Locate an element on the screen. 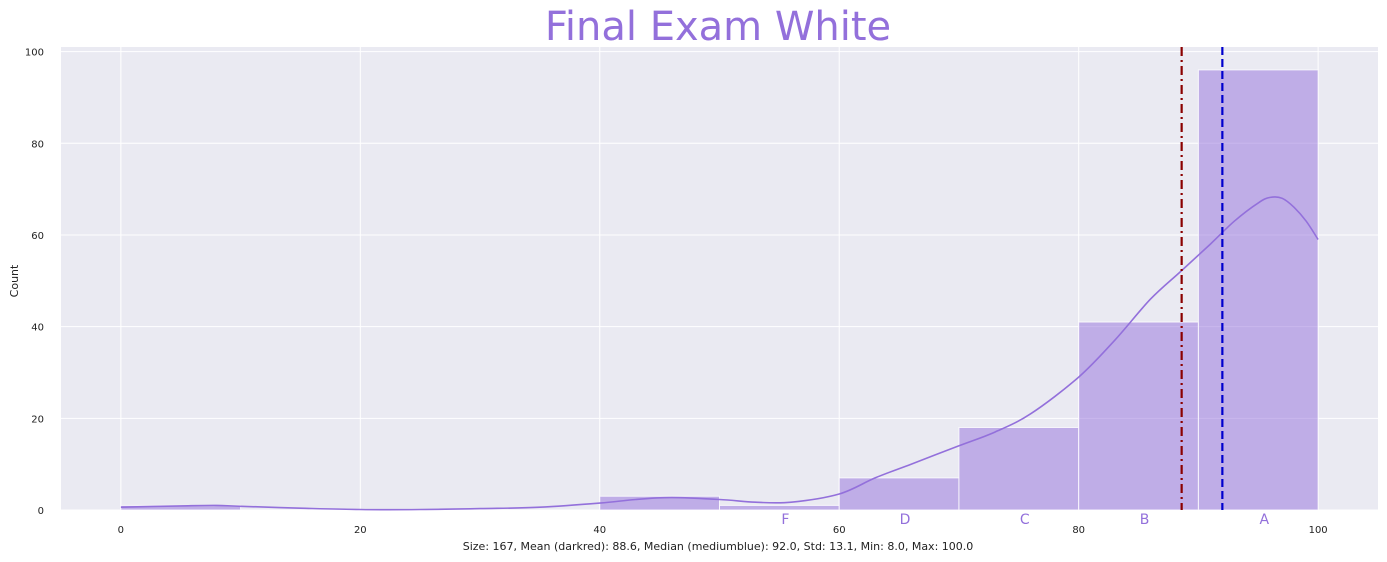 The image size is (1387, 562). grade-label-a: A is located at coordinates (1264, 520).